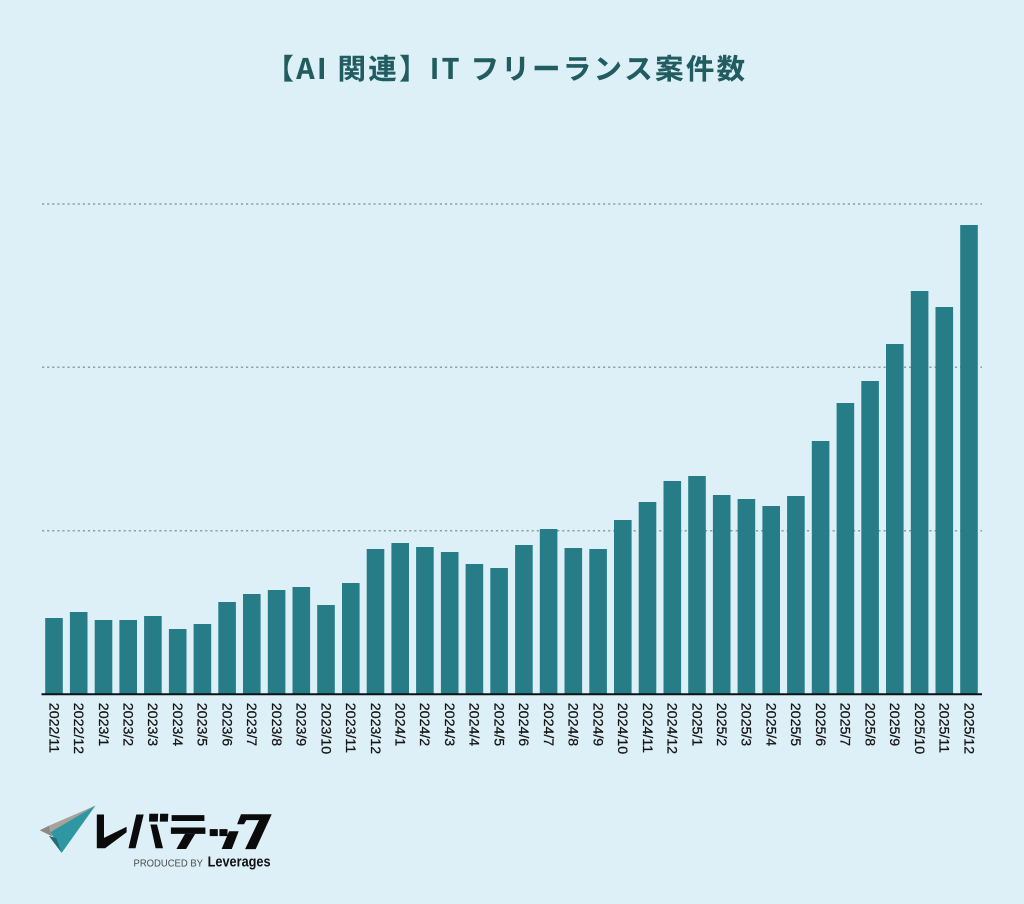 Image resolution: width=1024 pixels, height=904 pixels. What do you see at coordinates (474, 725) in the screenshot?
I see `svg-text: 2024/4` at bounding box center [474, 725].